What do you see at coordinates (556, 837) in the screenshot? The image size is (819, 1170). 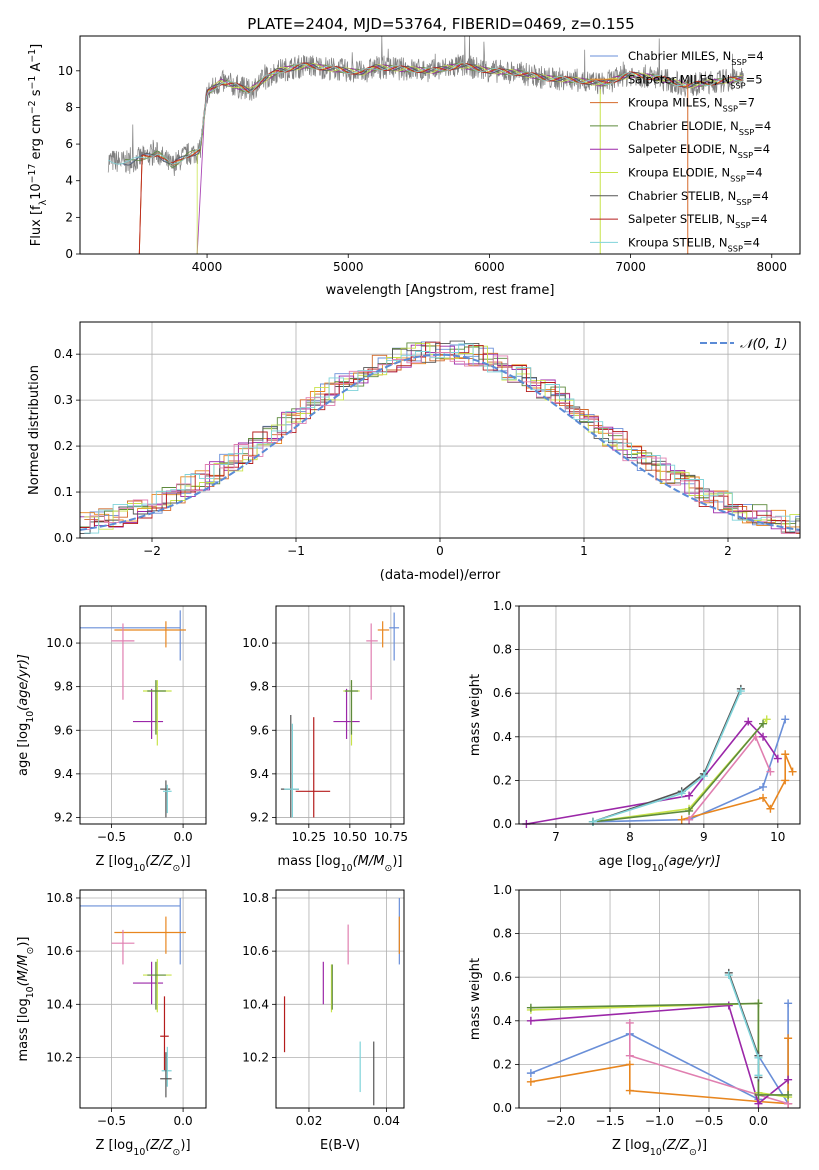 I see `x-tick-label: 7` at bounding box center [556, 837].